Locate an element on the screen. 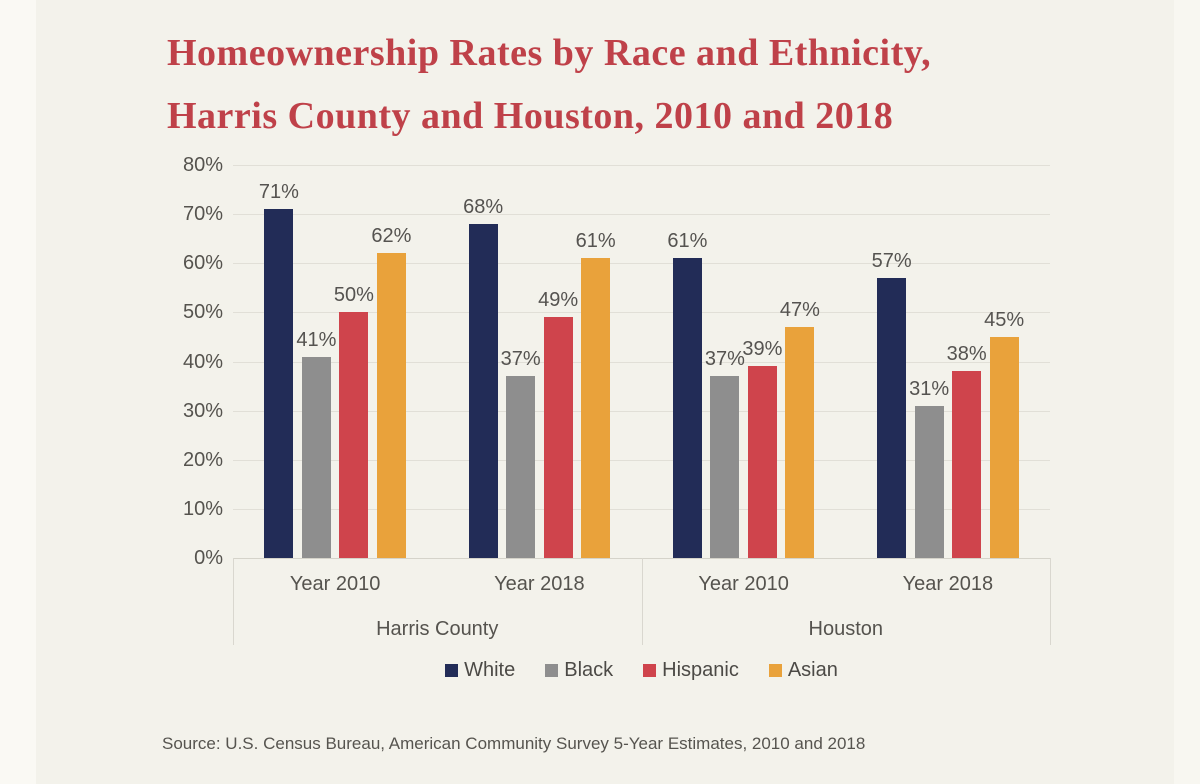 The height and width of the screenshot is (784, 1200). bar-value-label: 39% is located at coordinates (762, 349).